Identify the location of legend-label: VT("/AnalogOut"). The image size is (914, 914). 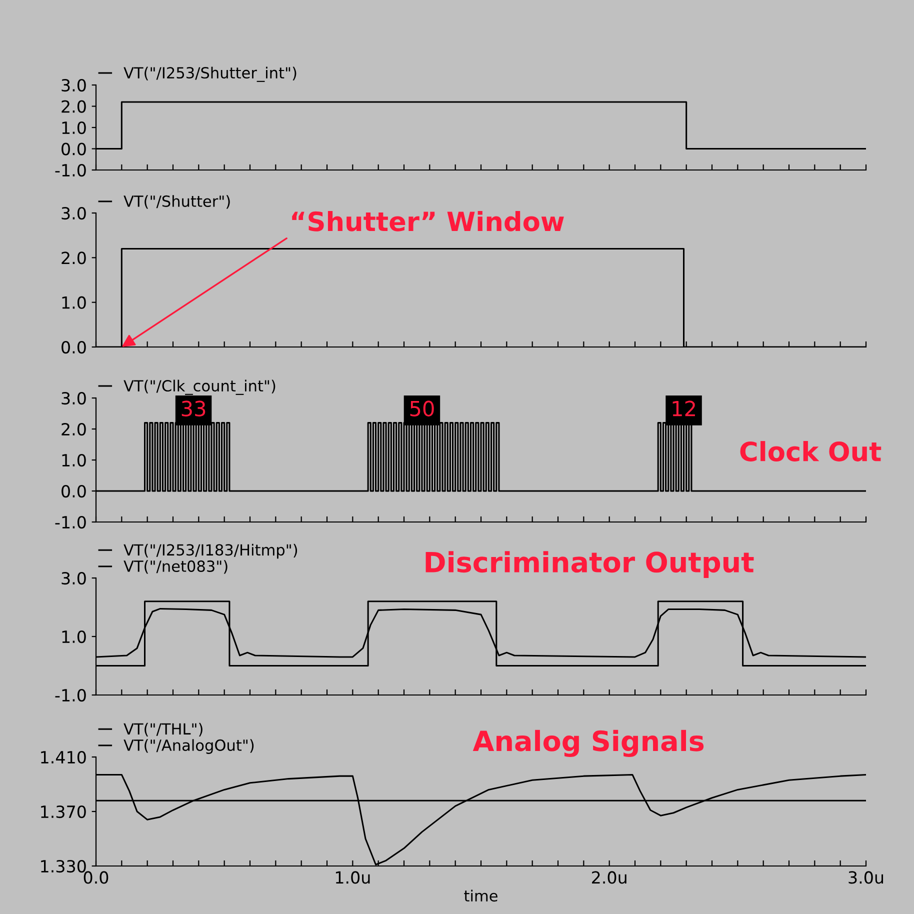
(189, 746).